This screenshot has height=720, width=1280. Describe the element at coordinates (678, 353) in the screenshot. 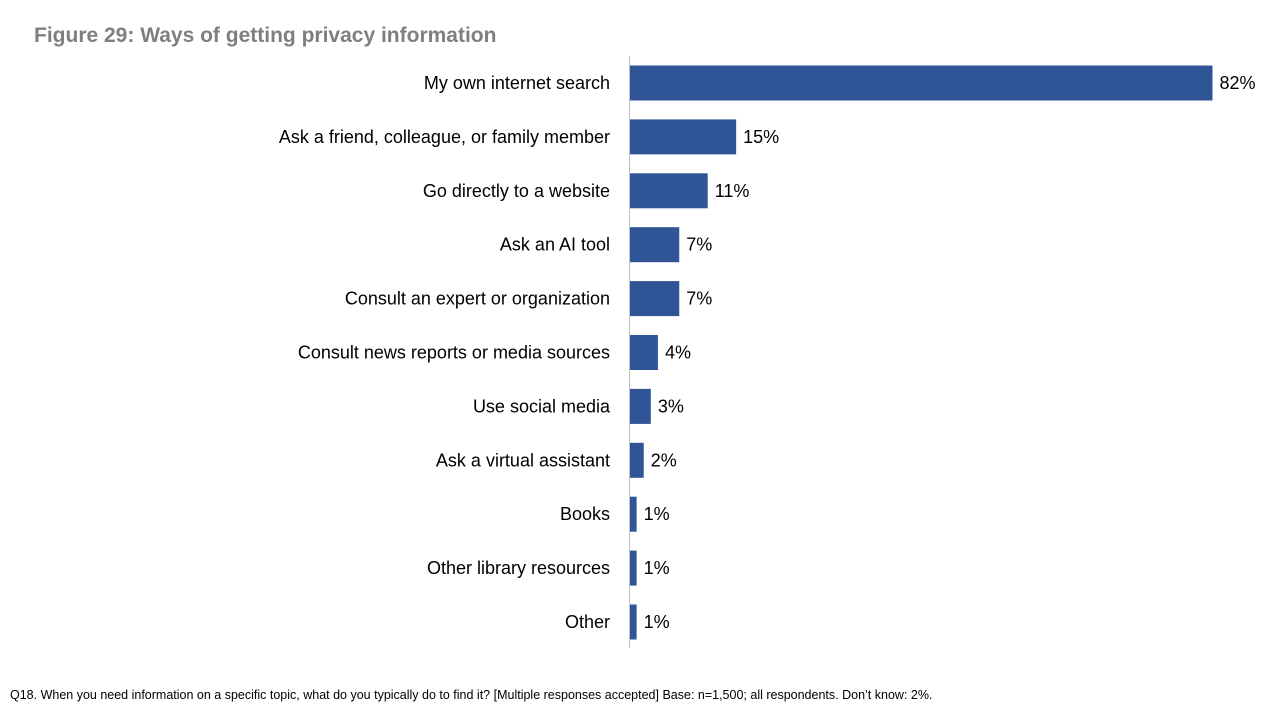

I see `value-label: 4%` at that location.